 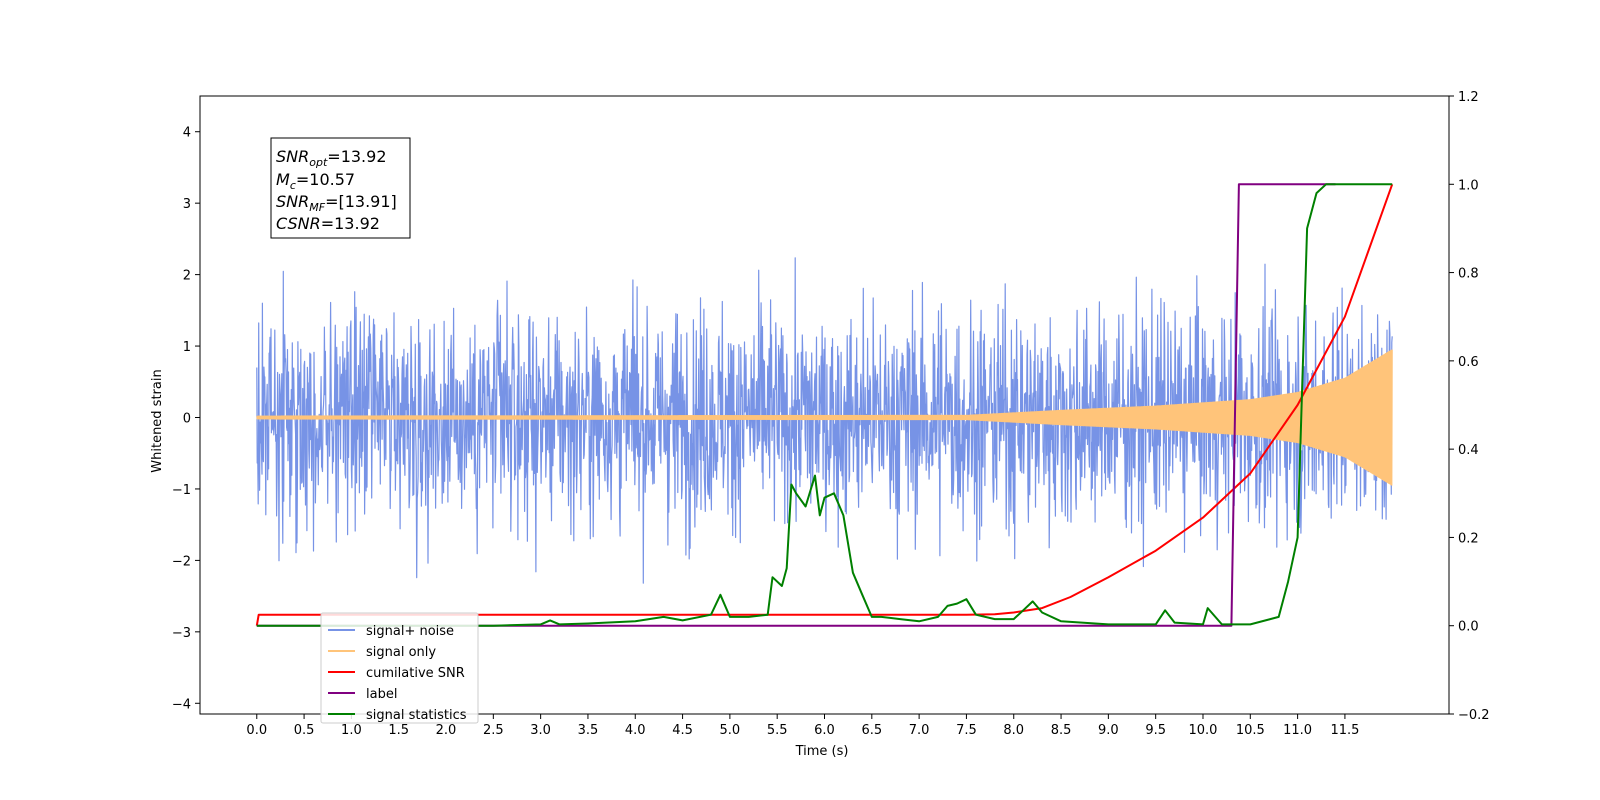 I want to click on x-tick-label: 6.5, so click(x=871, y=730).